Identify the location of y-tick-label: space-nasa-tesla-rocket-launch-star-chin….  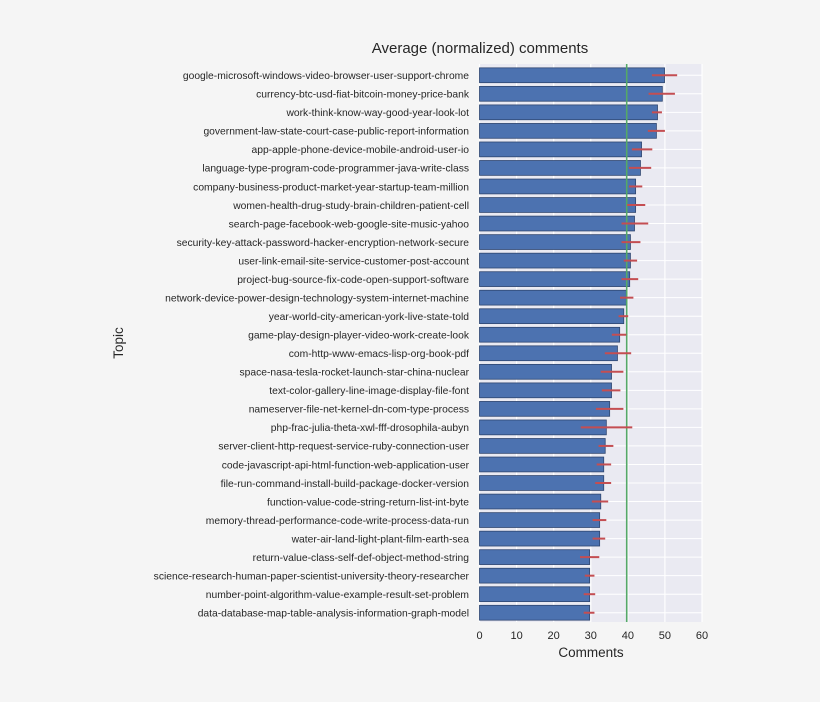
(355, 373).